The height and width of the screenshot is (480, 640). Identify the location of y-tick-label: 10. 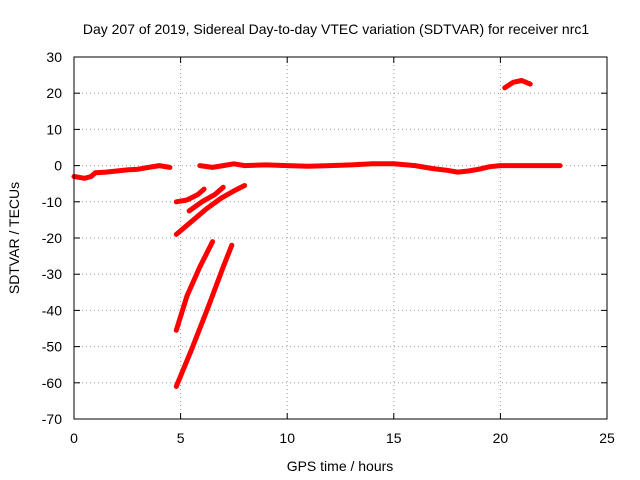
(54, 129).